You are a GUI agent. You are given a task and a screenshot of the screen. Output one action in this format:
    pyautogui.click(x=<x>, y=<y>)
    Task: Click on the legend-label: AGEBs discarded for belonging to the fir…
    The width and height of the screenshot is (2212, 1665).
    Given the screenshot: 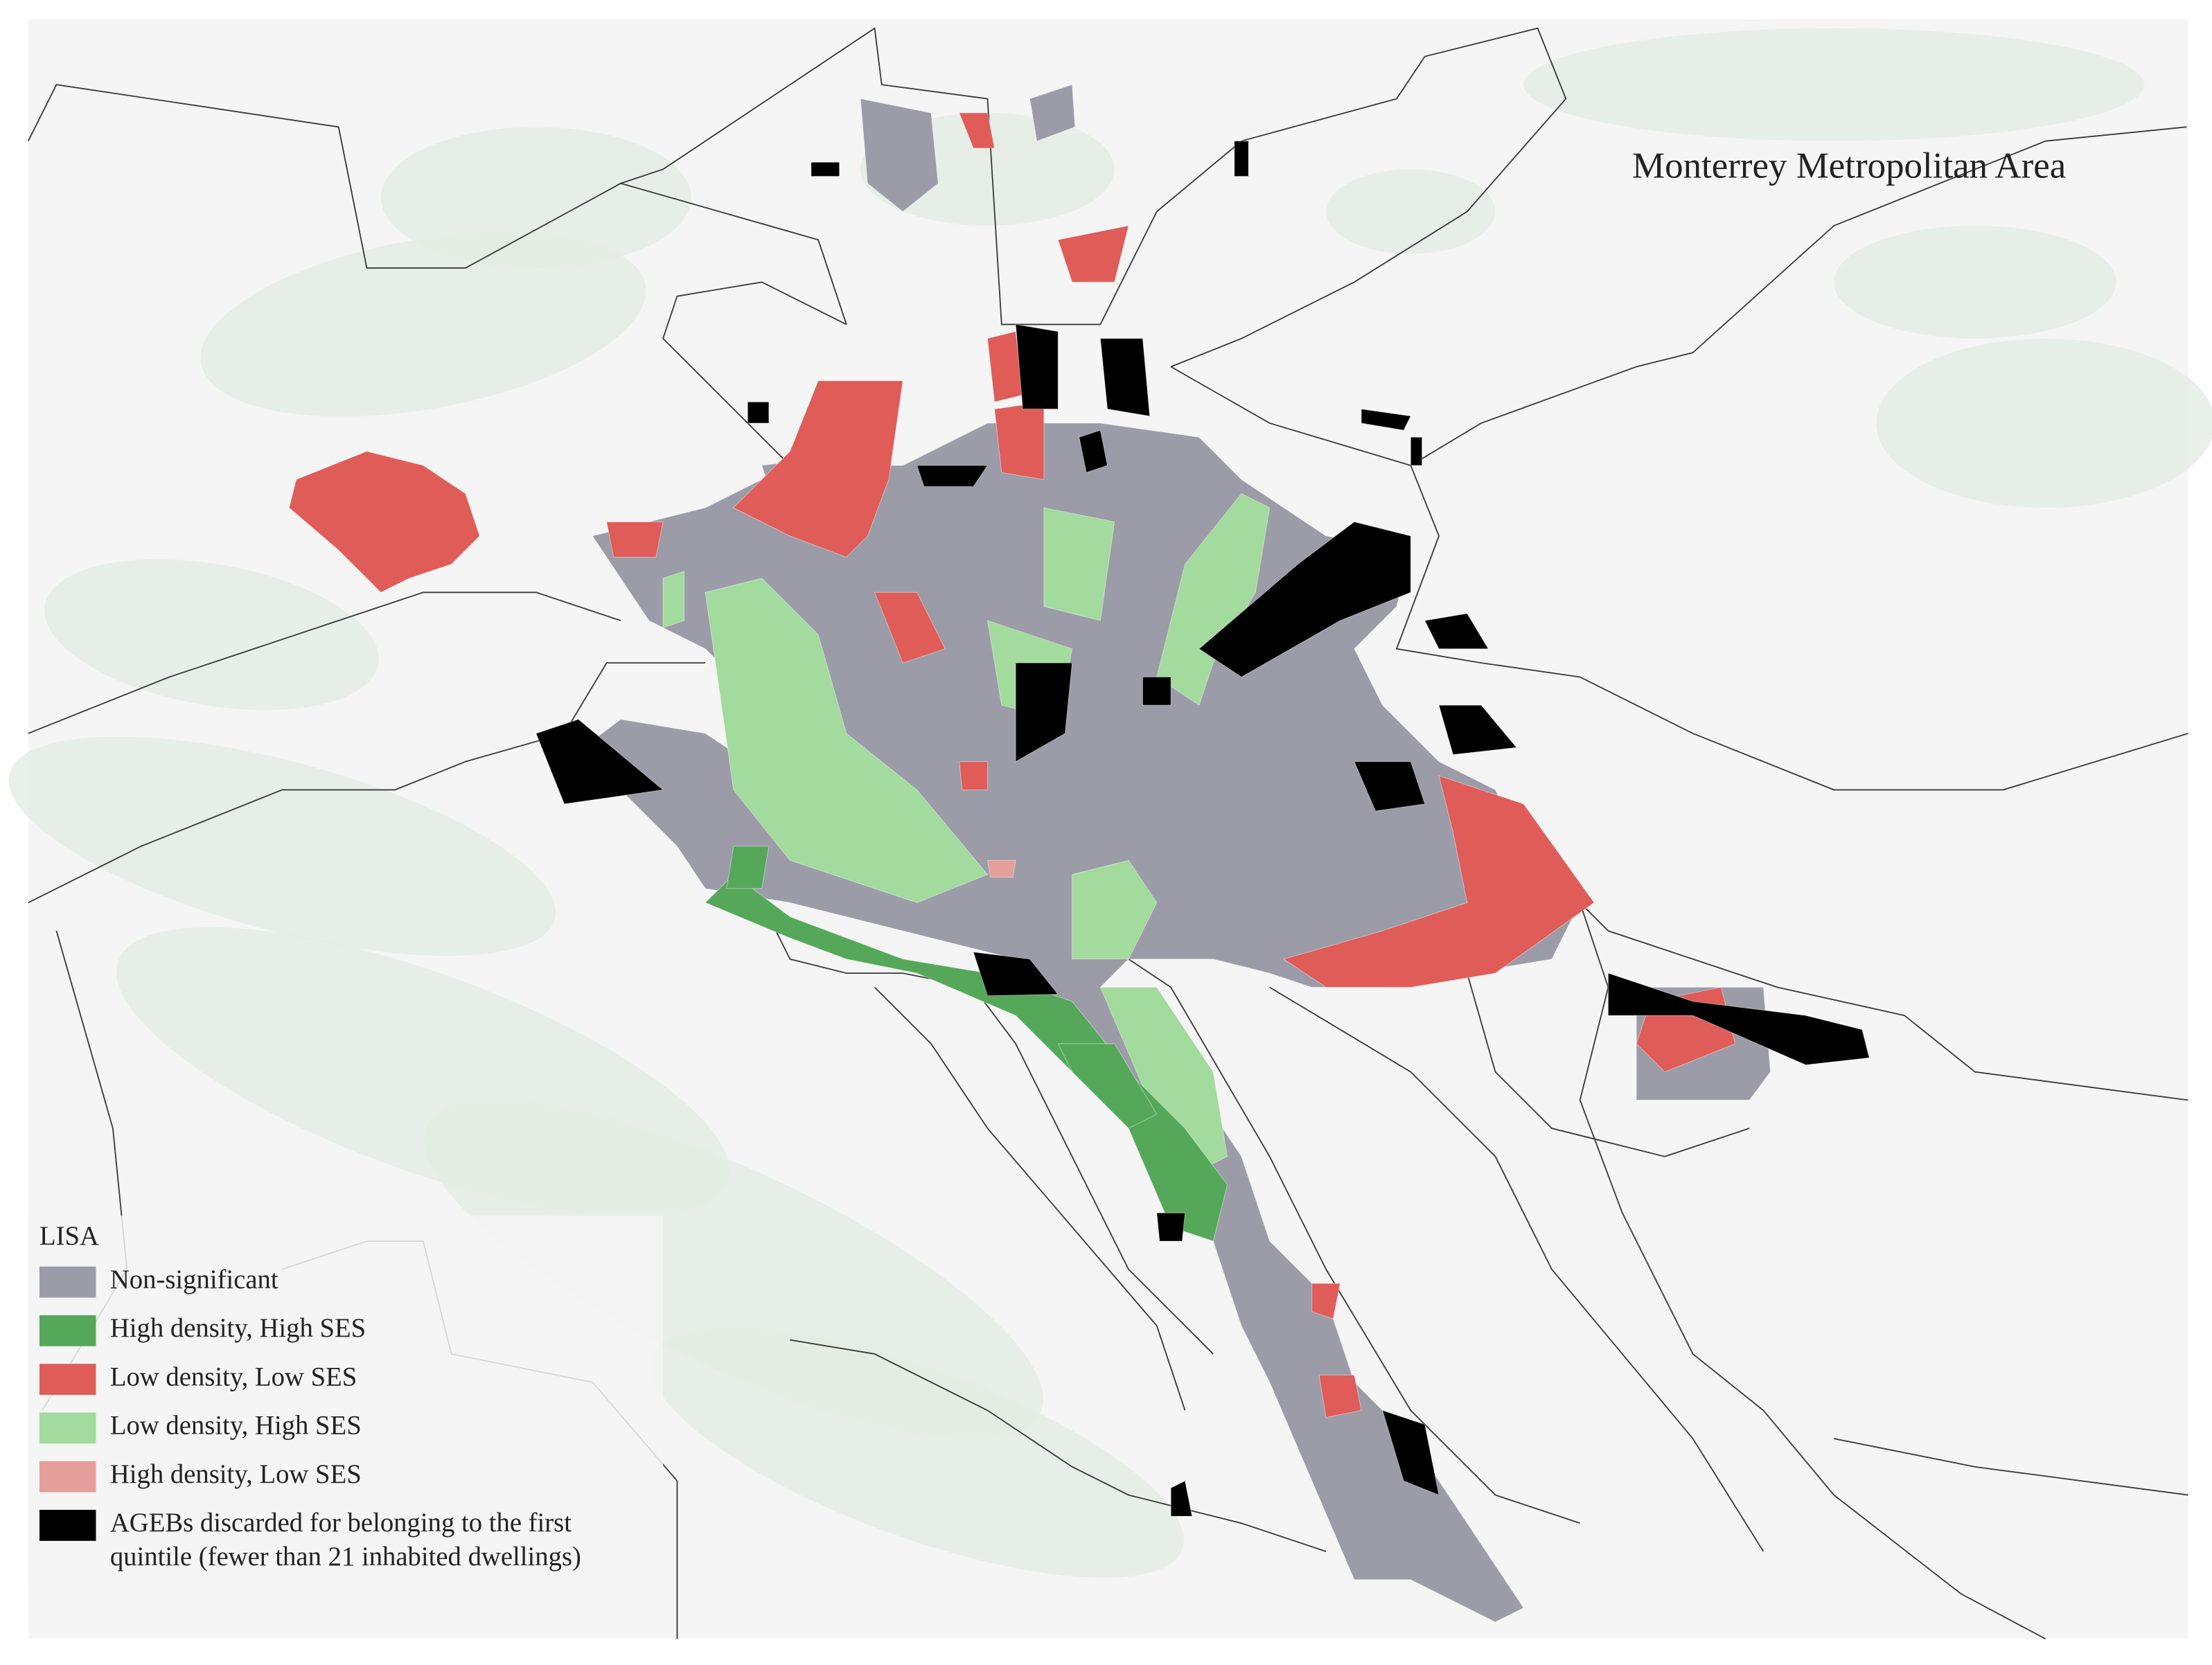 What is the action you would take?
    pyautogui.click(x=341, y=1523)
    